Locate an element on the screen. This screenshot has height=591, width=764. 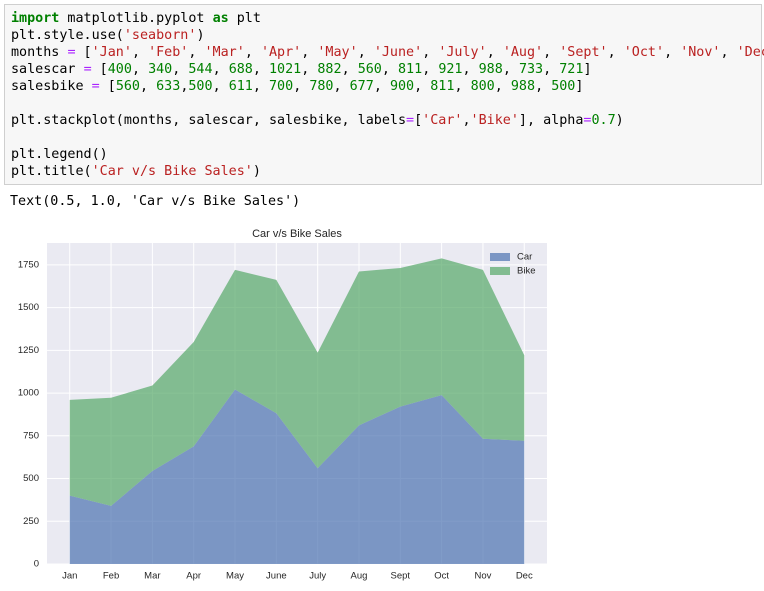
code-token: 'Bike' is located at coordinates (494, 120).